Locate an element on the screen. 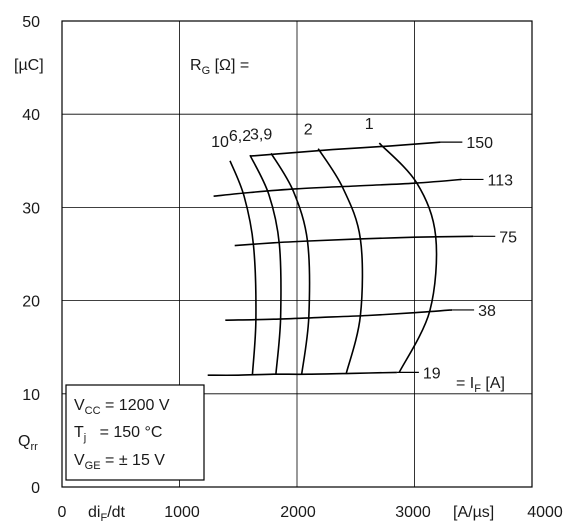 The width and height of the screenshot is (575, 523). rg-curve-label: 2 is located at coordinates (308, 130).